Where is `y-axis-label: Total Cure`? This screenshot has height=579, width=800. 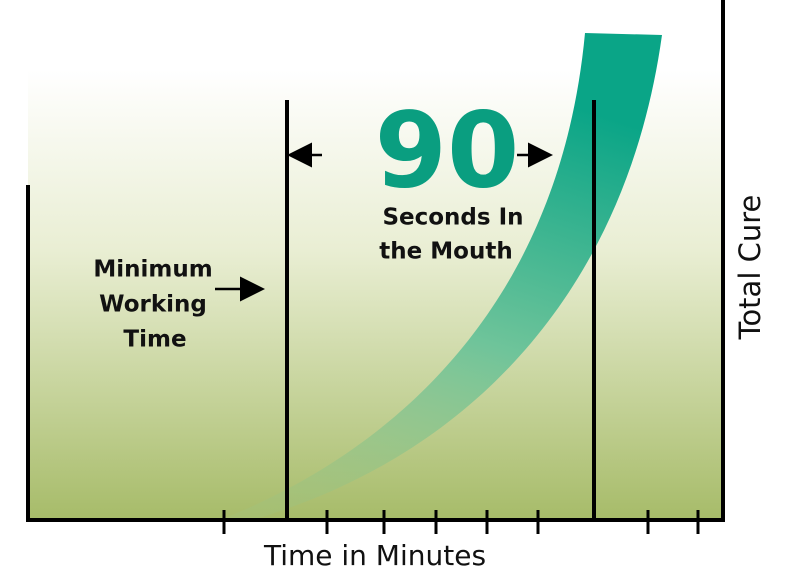 y-axis-label: Total Cure is located at coordinates (750, 268).